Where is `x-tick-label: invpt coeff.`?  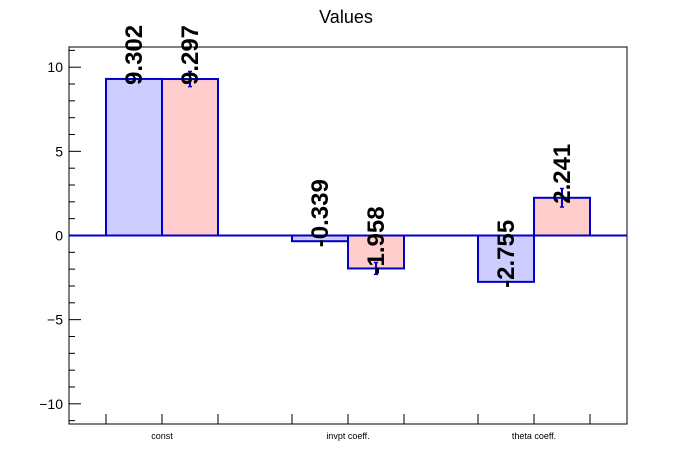 x-tick-label: invpt coeff. is located at coordinates (347, 436).